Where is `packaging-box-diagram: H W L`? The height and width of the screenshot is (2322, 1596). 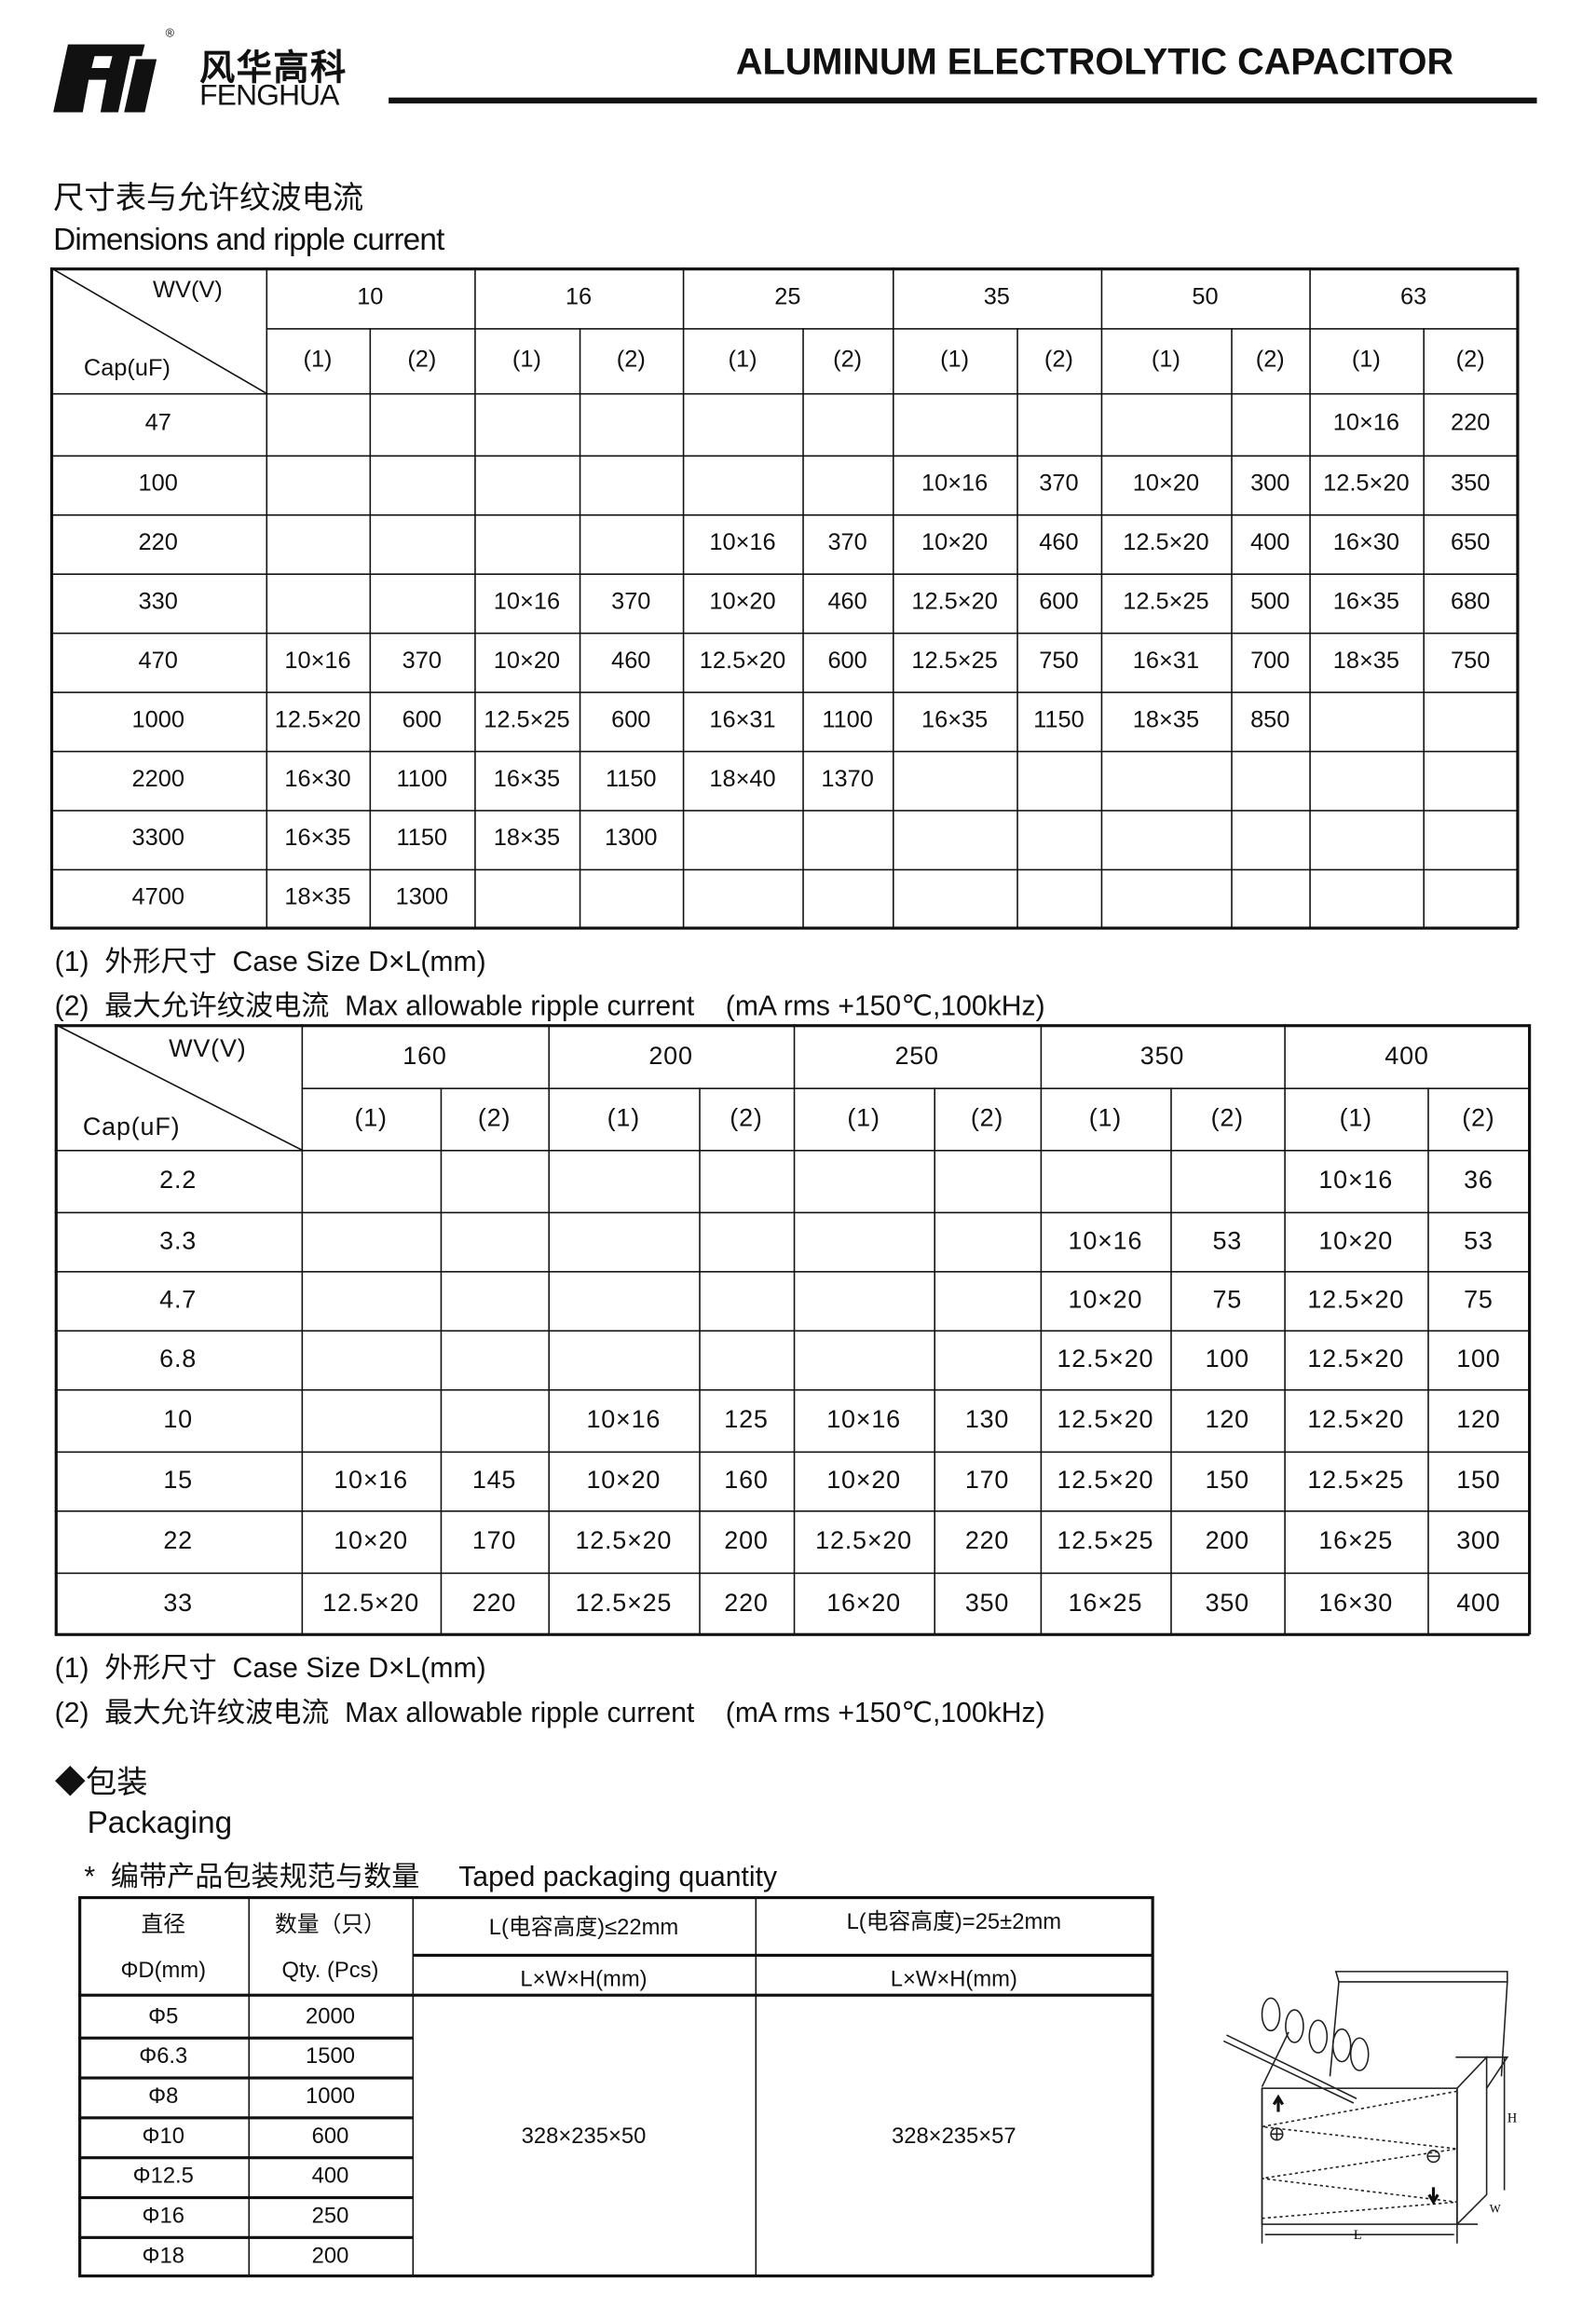
packaging-box-diagram: H W L is located at coordinates (1369, 2107).